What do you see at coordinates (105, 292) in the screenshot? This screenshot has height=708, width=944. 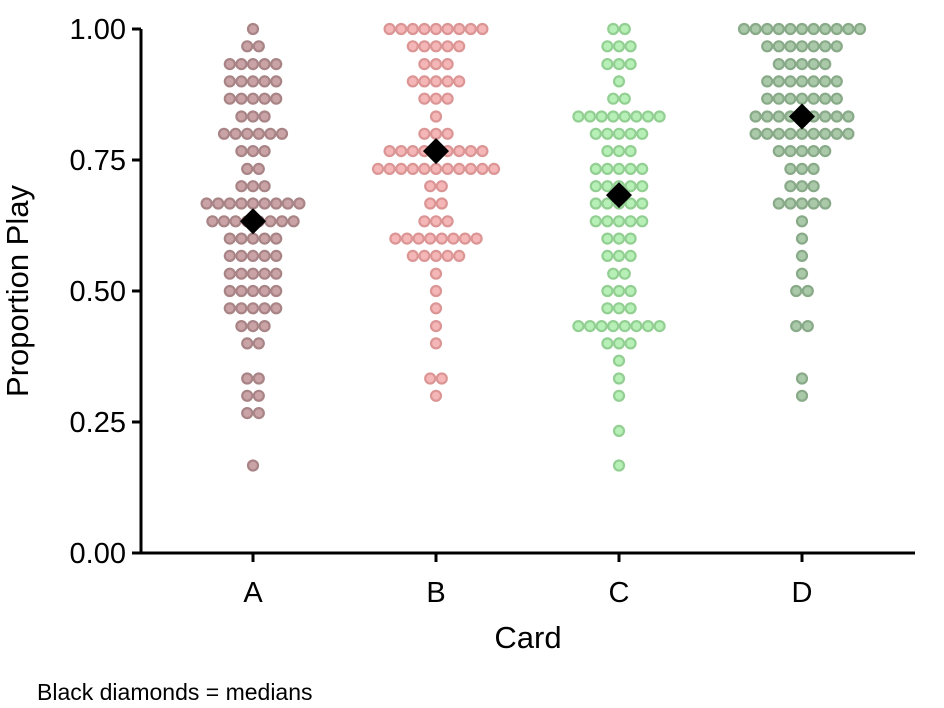 I see `y-ticks: 0.00 0.25 0.50 0.75 1.00` at bounding box center [105, 292].